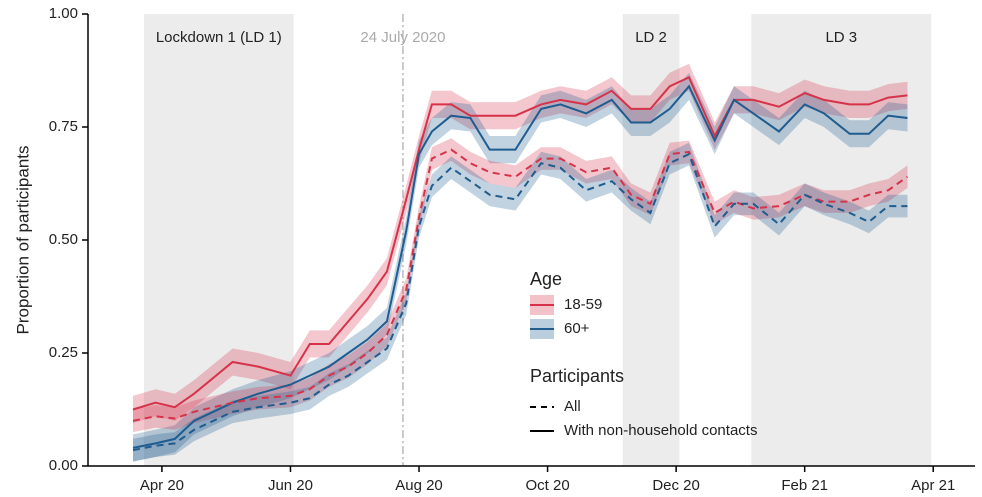 This screenshot has height=497, width=982. Describe the element at coordinates (583, 304) in the screenshot. I see `legend-label: 18-59` at that location.